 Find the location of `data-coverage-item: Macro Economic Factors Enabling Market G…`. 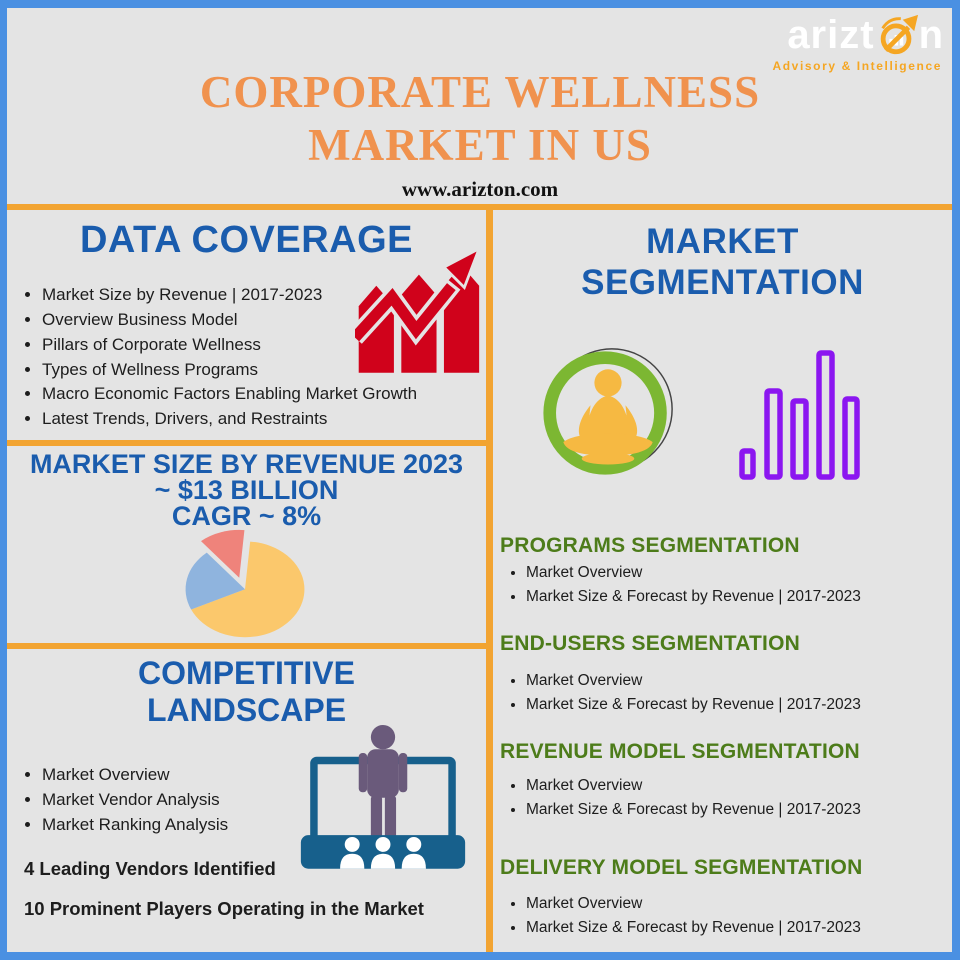

data-coverage-item: Macro Economic Factors Enabling Market G… is located at coordinates (272, 394).